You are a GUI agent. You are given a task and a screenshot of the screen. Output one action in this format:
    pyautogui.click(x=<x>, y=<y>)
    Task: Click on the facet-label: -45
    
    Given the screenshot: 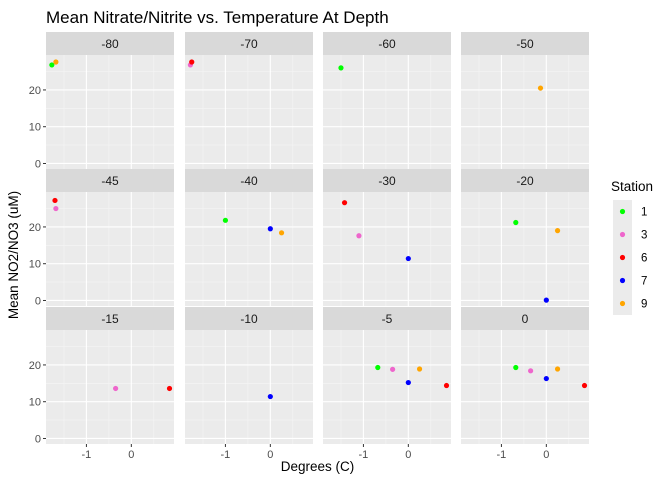 What is the action you would take?
    pyautogui.click(x=110, y=181)
    